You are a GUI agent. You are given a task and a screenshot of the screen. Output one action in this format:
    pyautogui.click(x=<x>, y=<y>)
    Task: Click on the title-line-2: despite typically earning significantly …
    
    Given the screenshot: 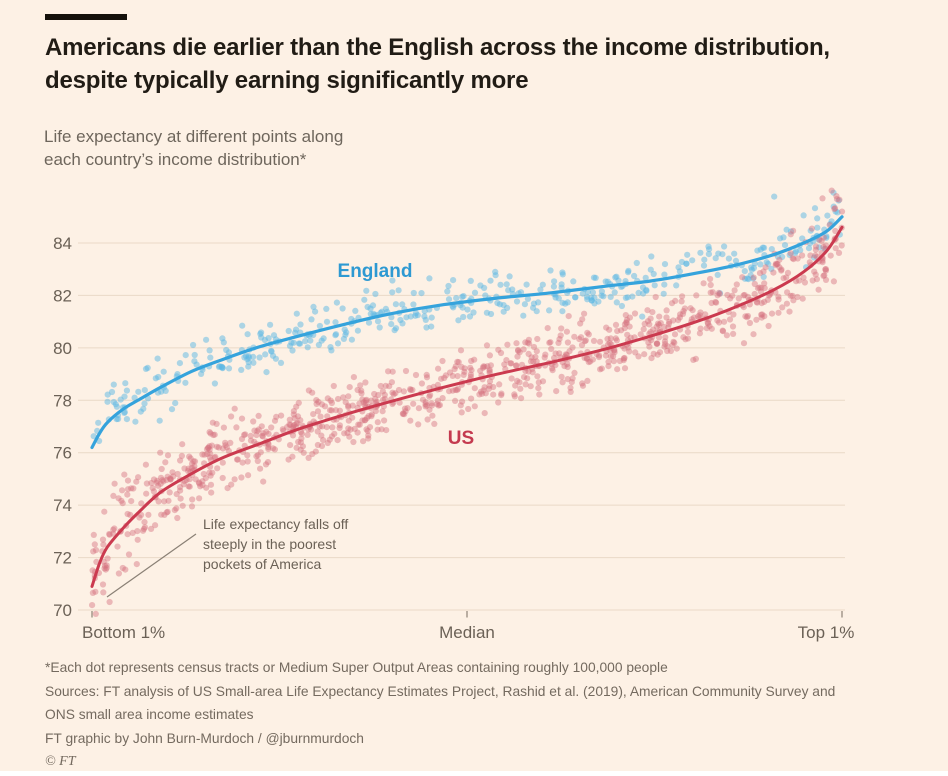 What is the action you would take?
    pyautogui.click(x=287, y=80)
    